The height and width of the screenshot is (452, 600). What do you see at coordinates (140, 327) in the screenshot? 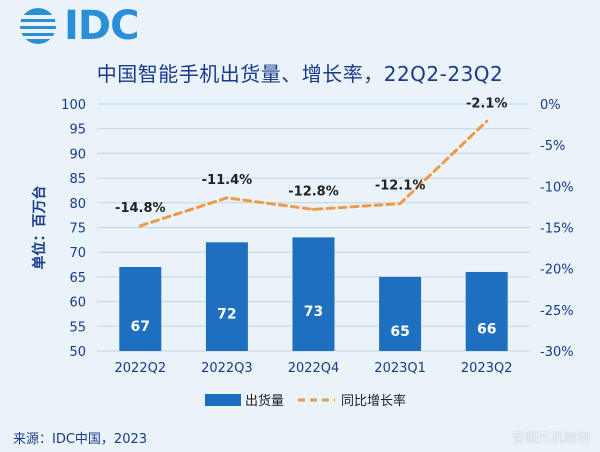
I see `bar-value-label: 67` at bounding box center [140, 327].